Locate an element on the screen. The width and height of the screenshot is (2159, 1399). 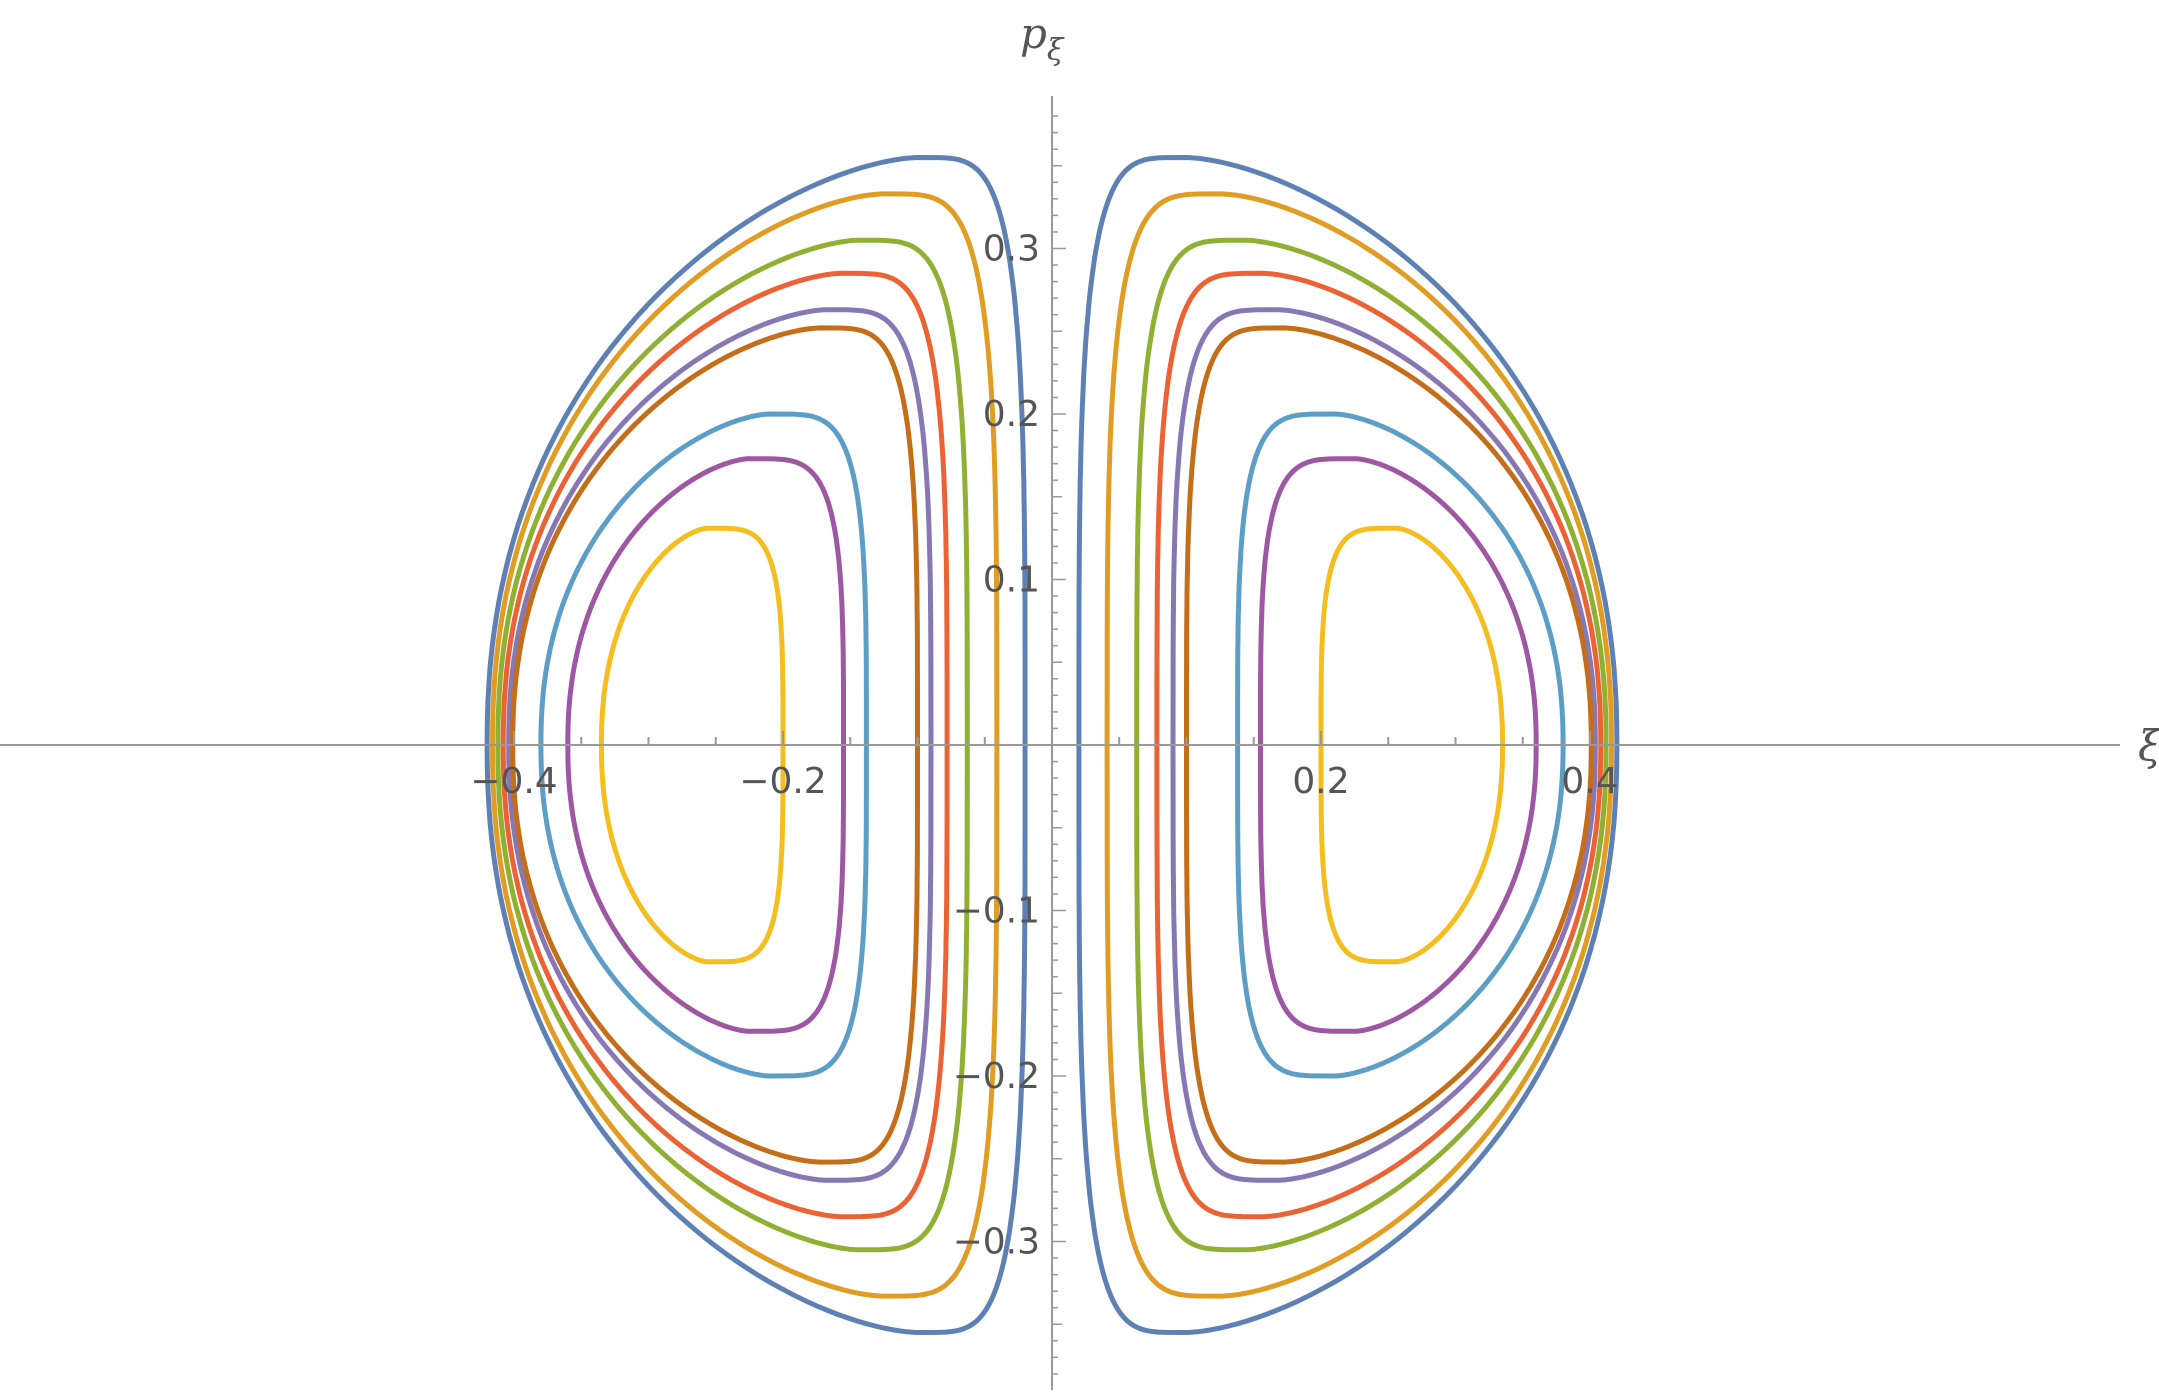
y-axis-label-main: p is located at coordinates (1033, 33).